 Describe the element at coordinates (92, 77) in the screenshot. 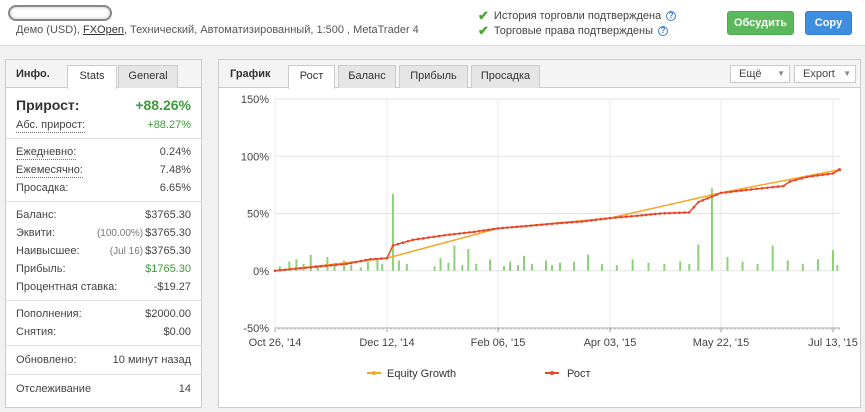

I see `tab-stats: Stats` at that location.